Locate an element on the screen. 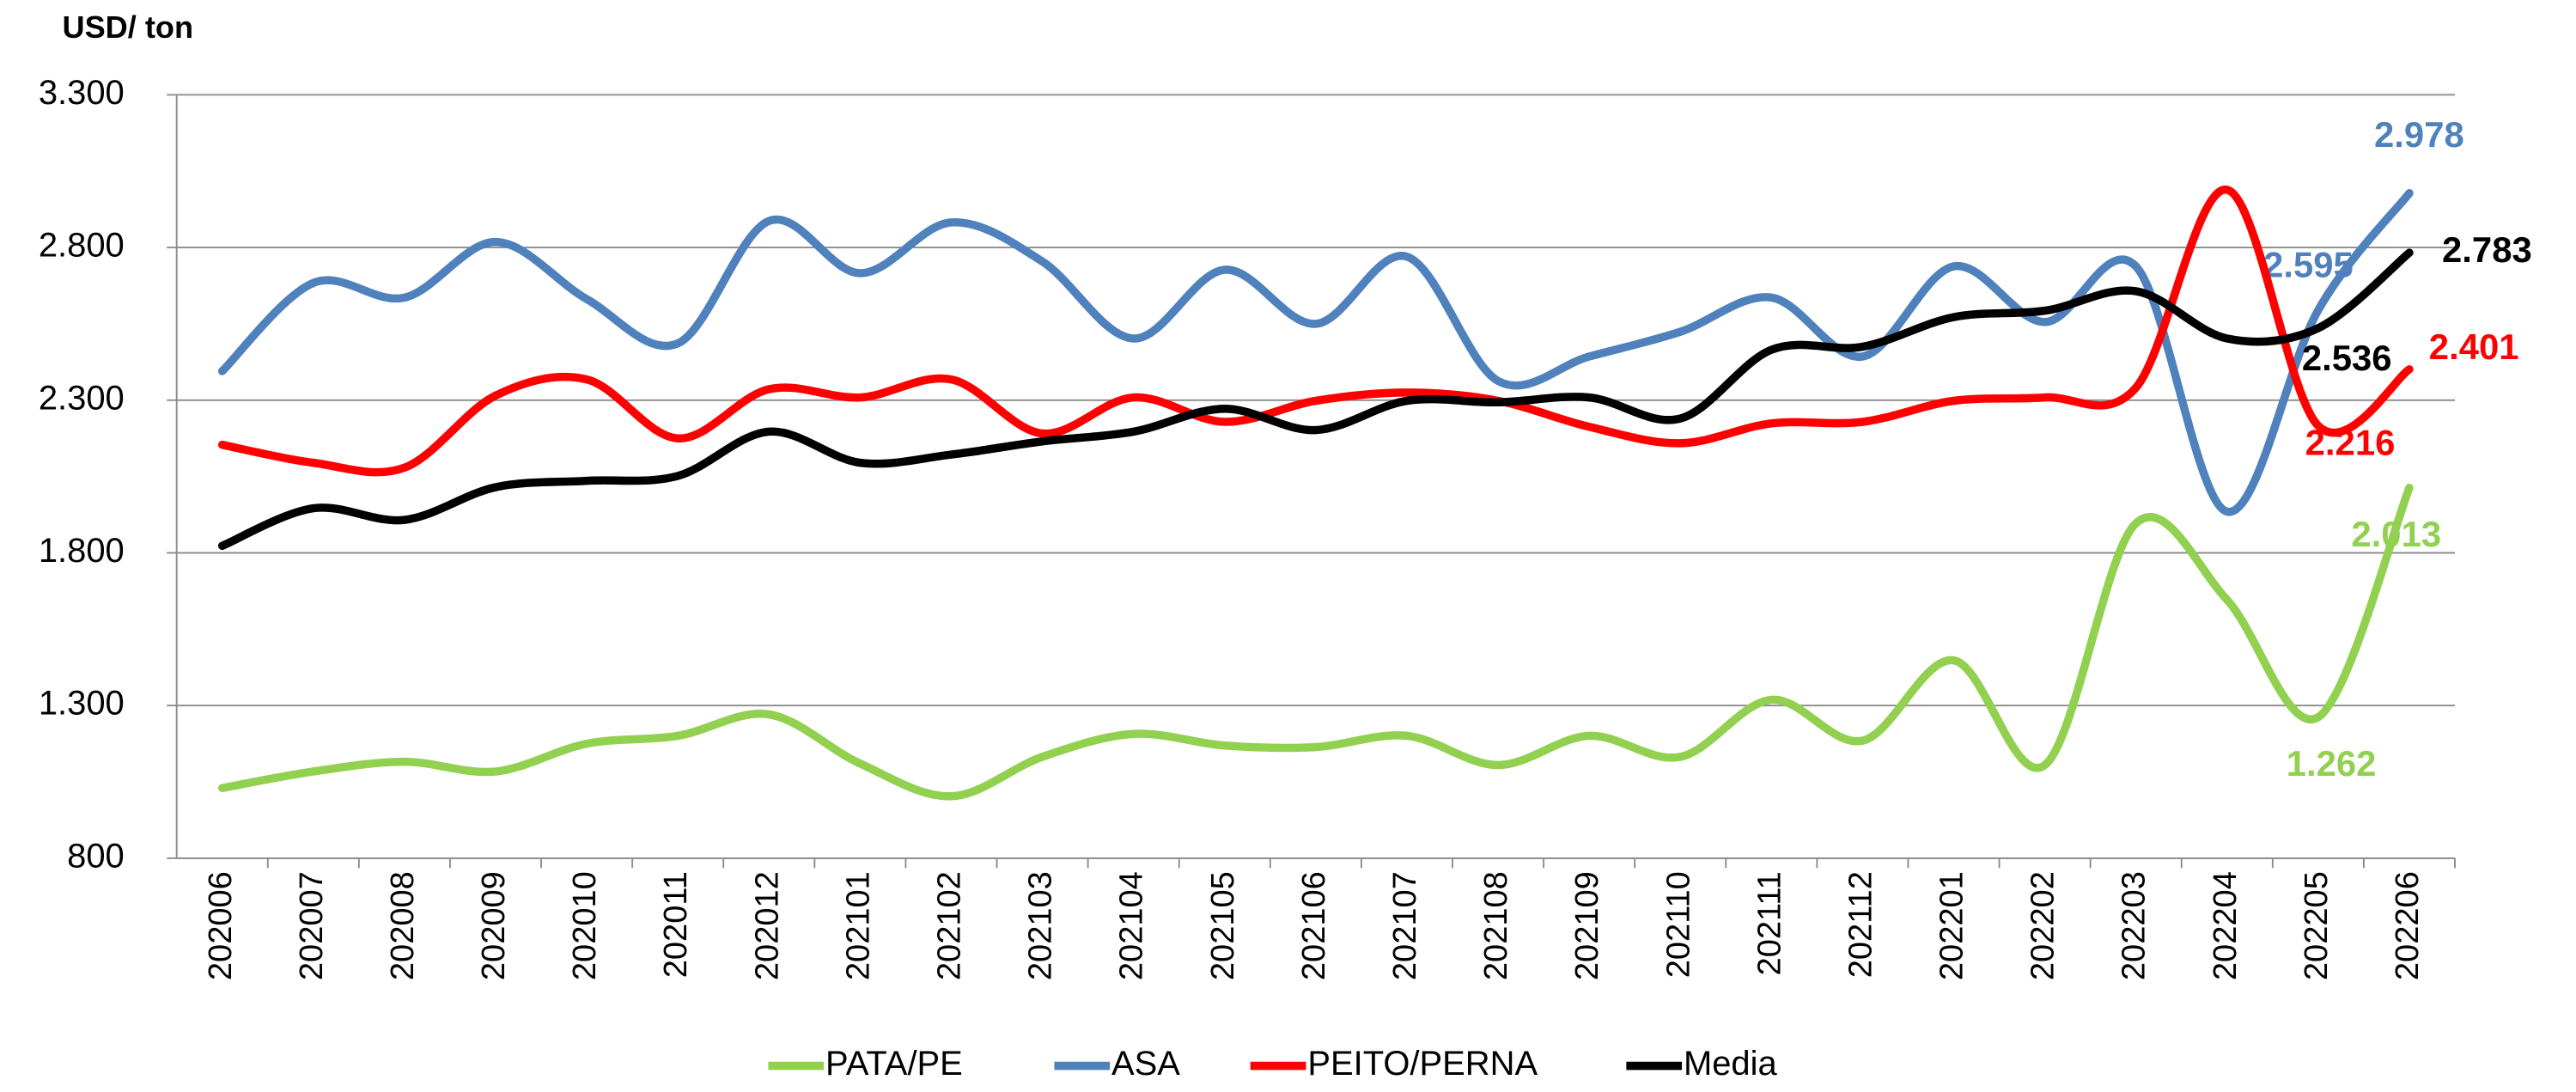 The image size is (2576, 1092). legend-item: ASA is located at coordinates (1117, 1064).